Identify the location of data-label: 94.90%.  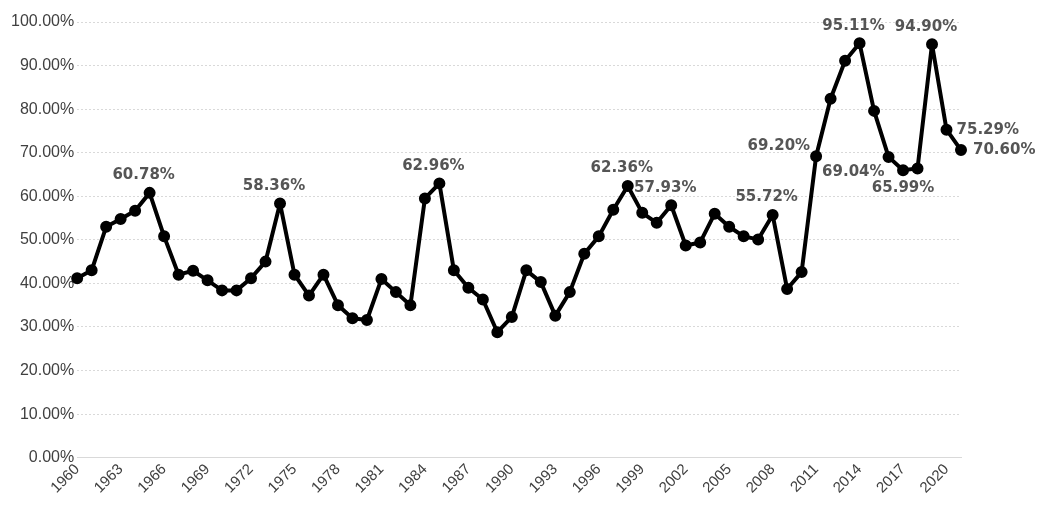
(926, 25).